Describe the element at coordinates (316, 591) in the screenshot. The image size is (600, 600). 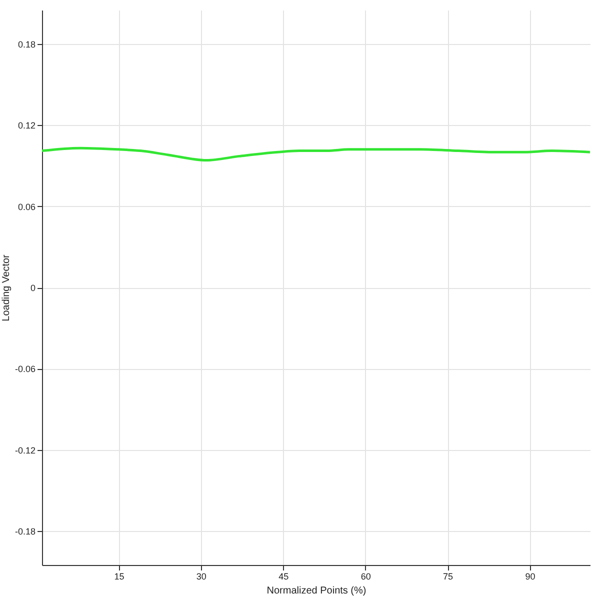
I see `x-axis-title: Normalized Points (%)` at that location.